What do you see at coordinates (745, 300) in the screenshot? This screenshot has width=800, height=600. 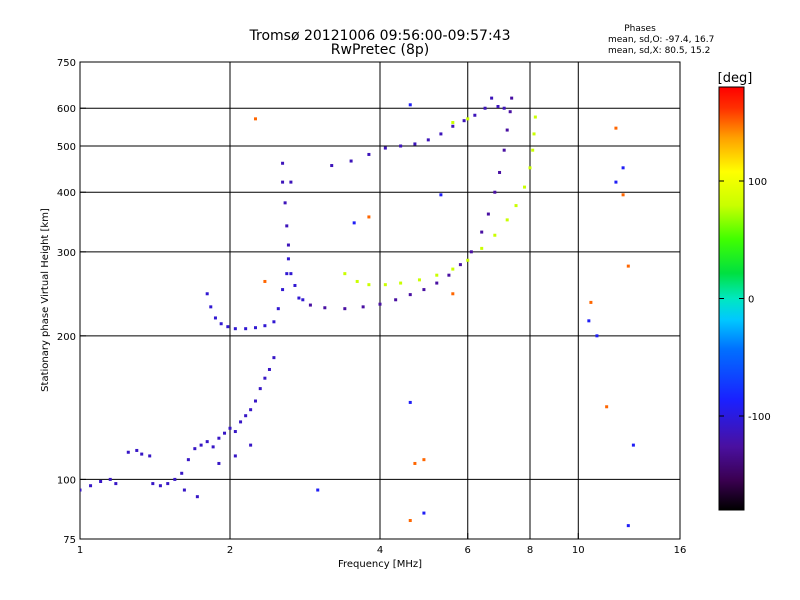 I see `colorbar-ticks: 100 0 -100` at bounding box center [745, 300].